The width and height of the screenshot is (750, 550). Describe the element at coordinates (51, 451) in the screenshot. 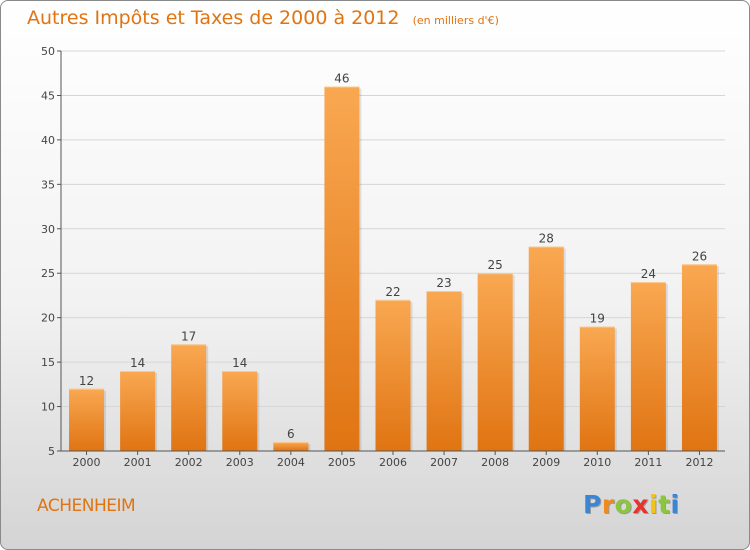

I see `y-tick-label: 5` at that location.